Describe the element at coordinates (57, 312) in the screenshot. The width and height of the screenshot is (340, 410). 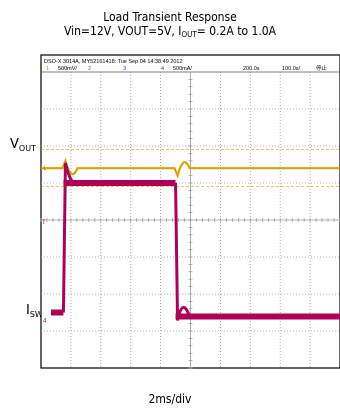
I see `isw-low-segment` at that location.